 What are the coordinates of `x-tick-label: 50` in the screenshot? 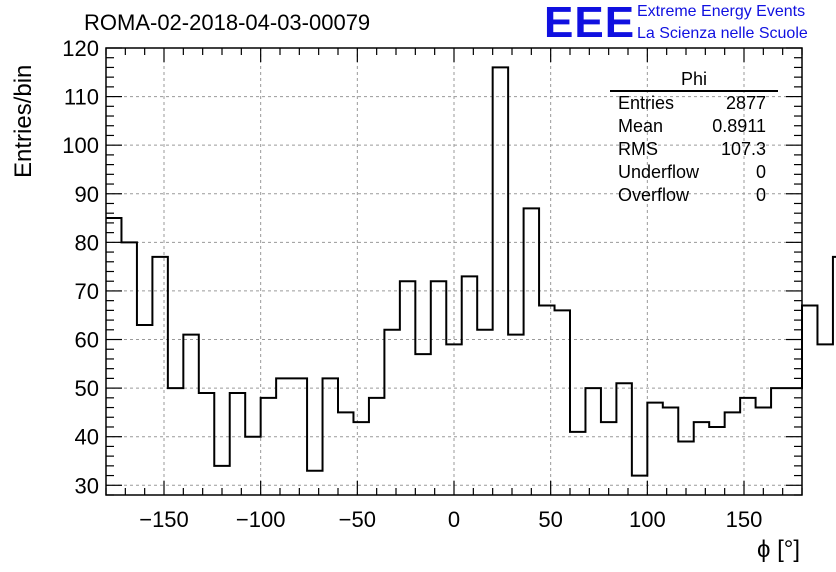 It's located at (550, 519).